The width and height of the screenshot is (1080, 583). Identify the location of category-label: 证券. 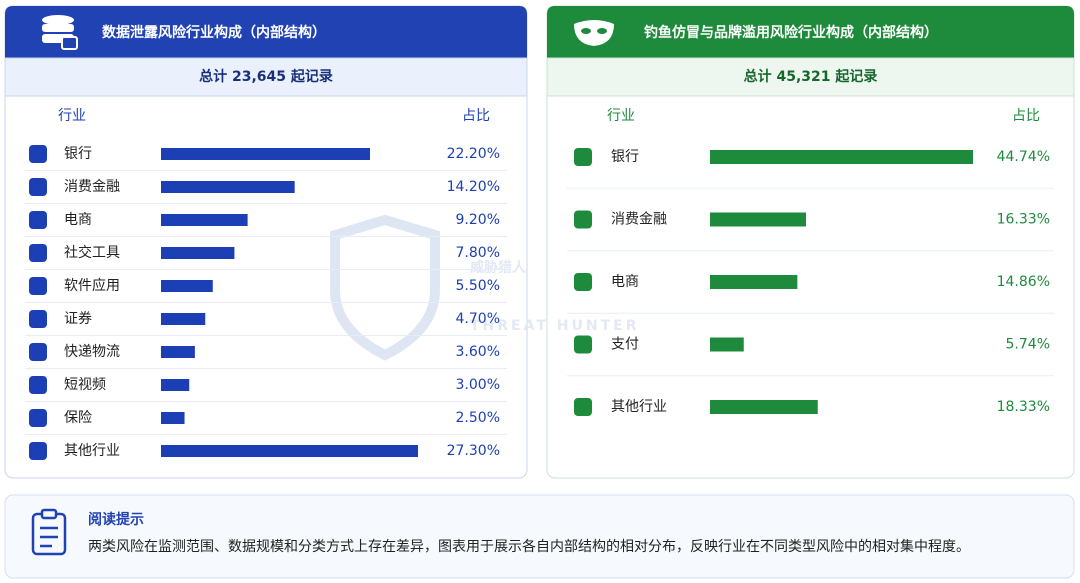
(78, 319).